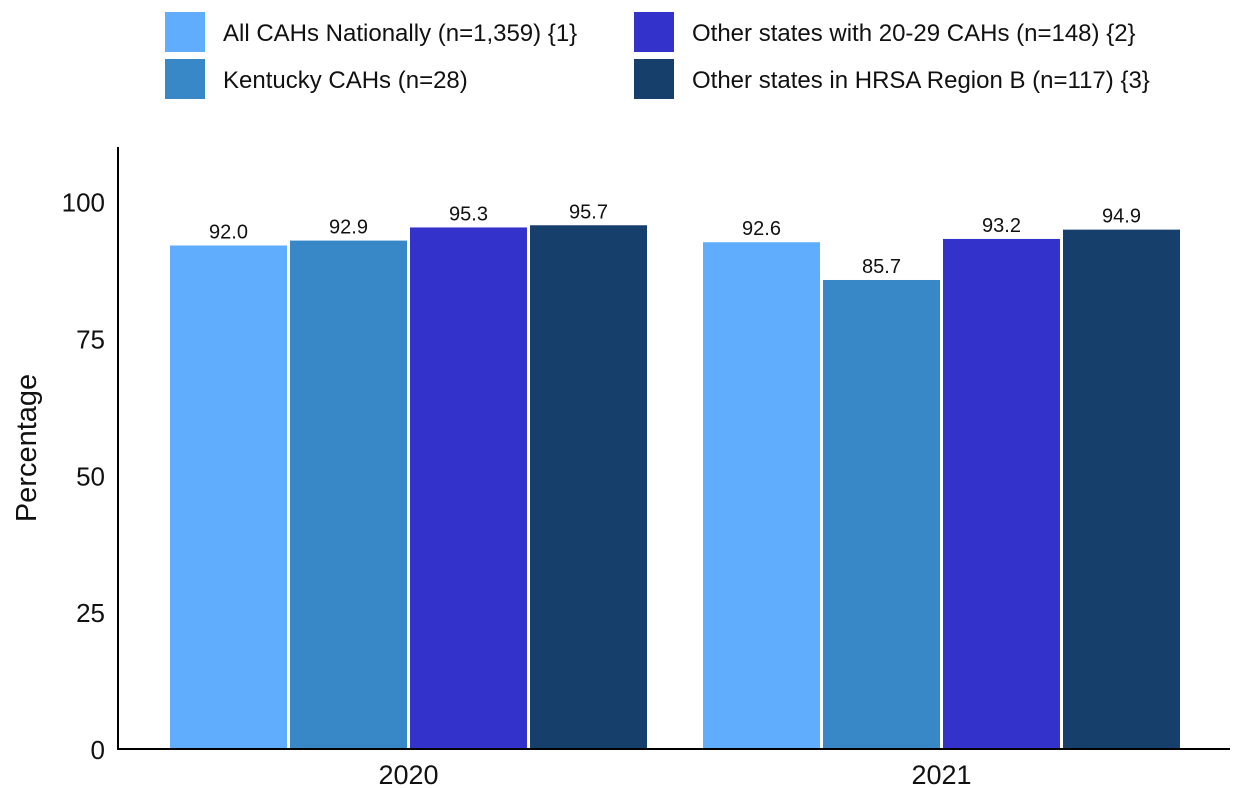 This screenshot has height=788, width=1236. Describe the element at coordinates (914, 33) in the screenshot. I see `legend-label-3: Other states with 20-29 CAHs (n=148) {2}` at that location.